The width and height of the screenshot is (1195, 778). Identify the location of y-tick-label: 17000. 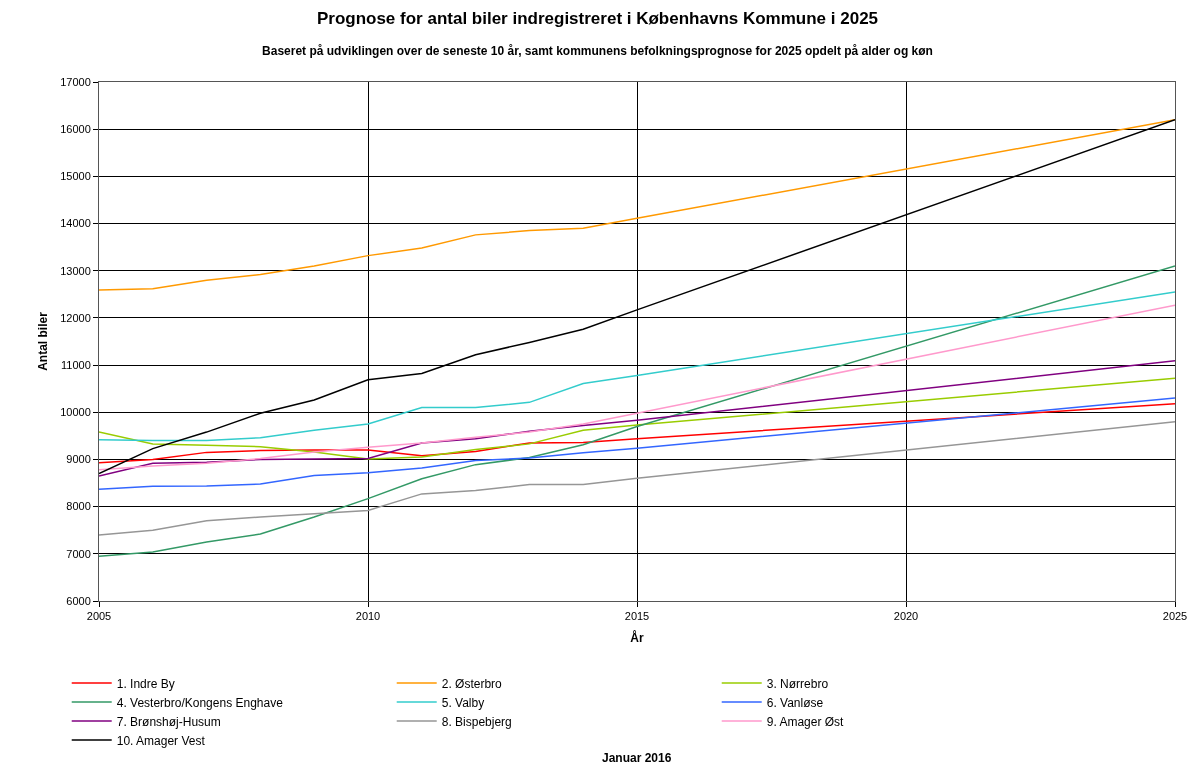
(75, 81).